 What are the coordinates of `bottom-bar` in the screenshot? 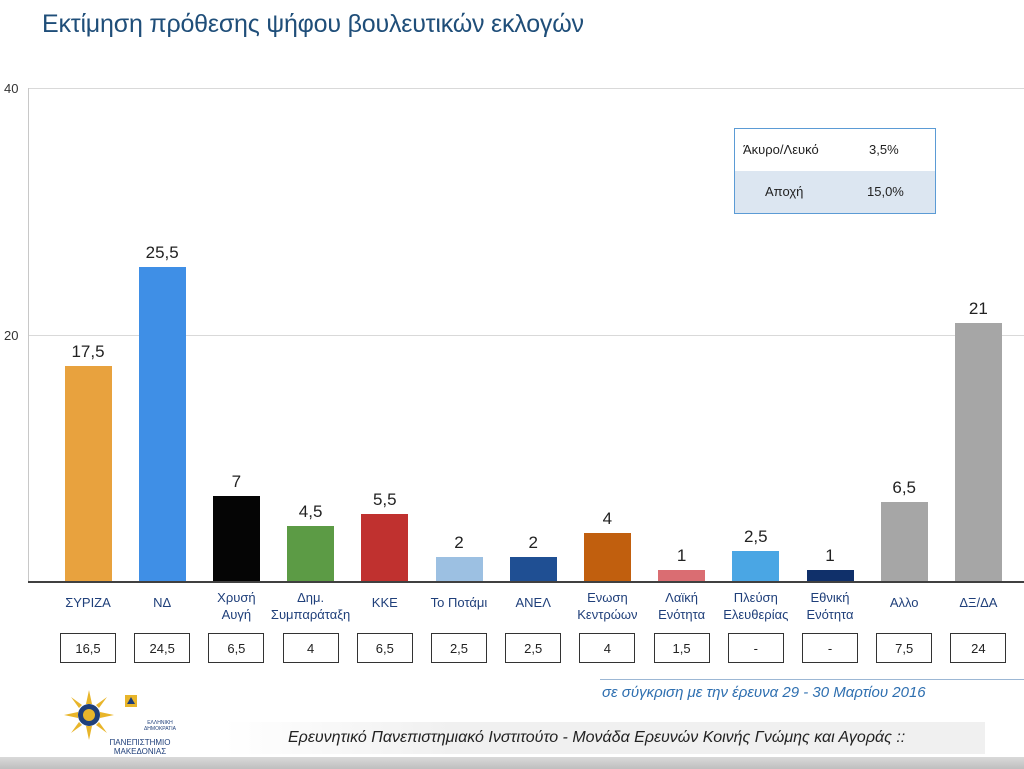 It's located at (512, 763).